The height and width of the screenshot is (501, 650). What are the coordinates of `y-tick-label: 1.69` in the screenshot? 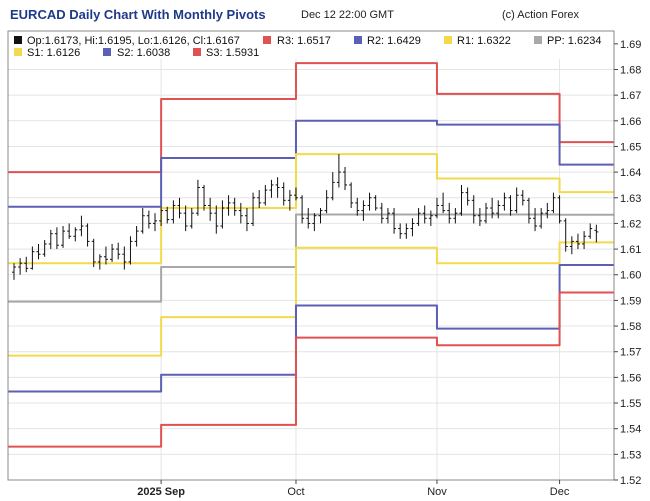 It's located at (630, 45).